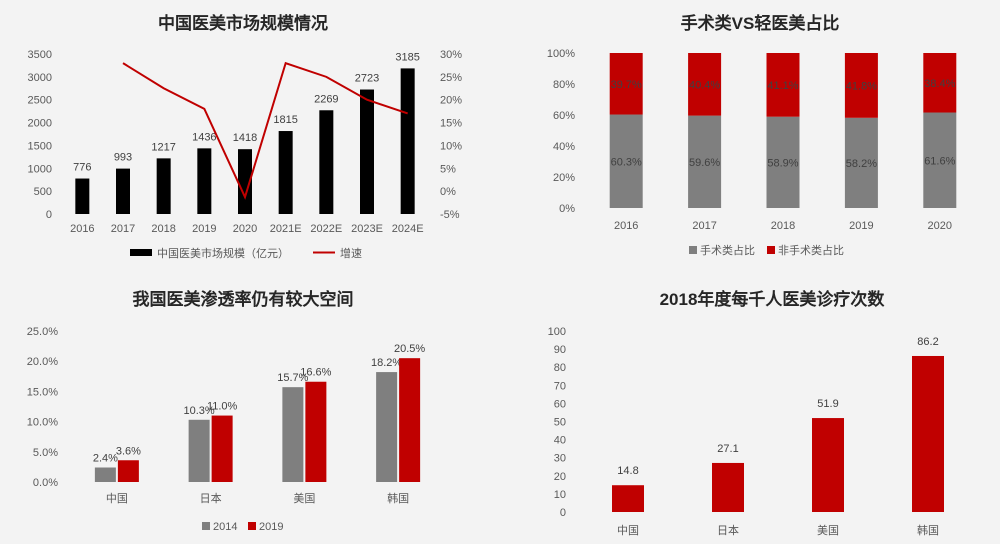 The height and width of the screenshot is (544, 1000). What do you see at coordinates (123, 158) in the screenshot?
I see `data-label: 993` at bounding box center [123, 158].